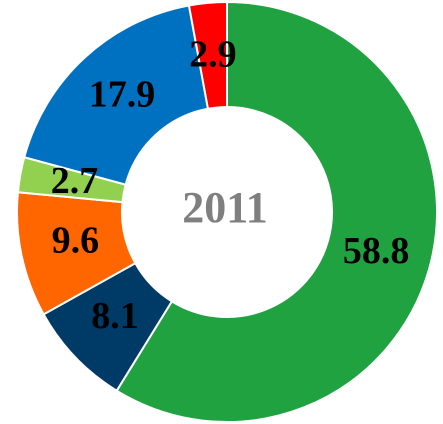 This screenshot has height=424, width=443. I want to click on data-label: 9.6, so click(76, 241).